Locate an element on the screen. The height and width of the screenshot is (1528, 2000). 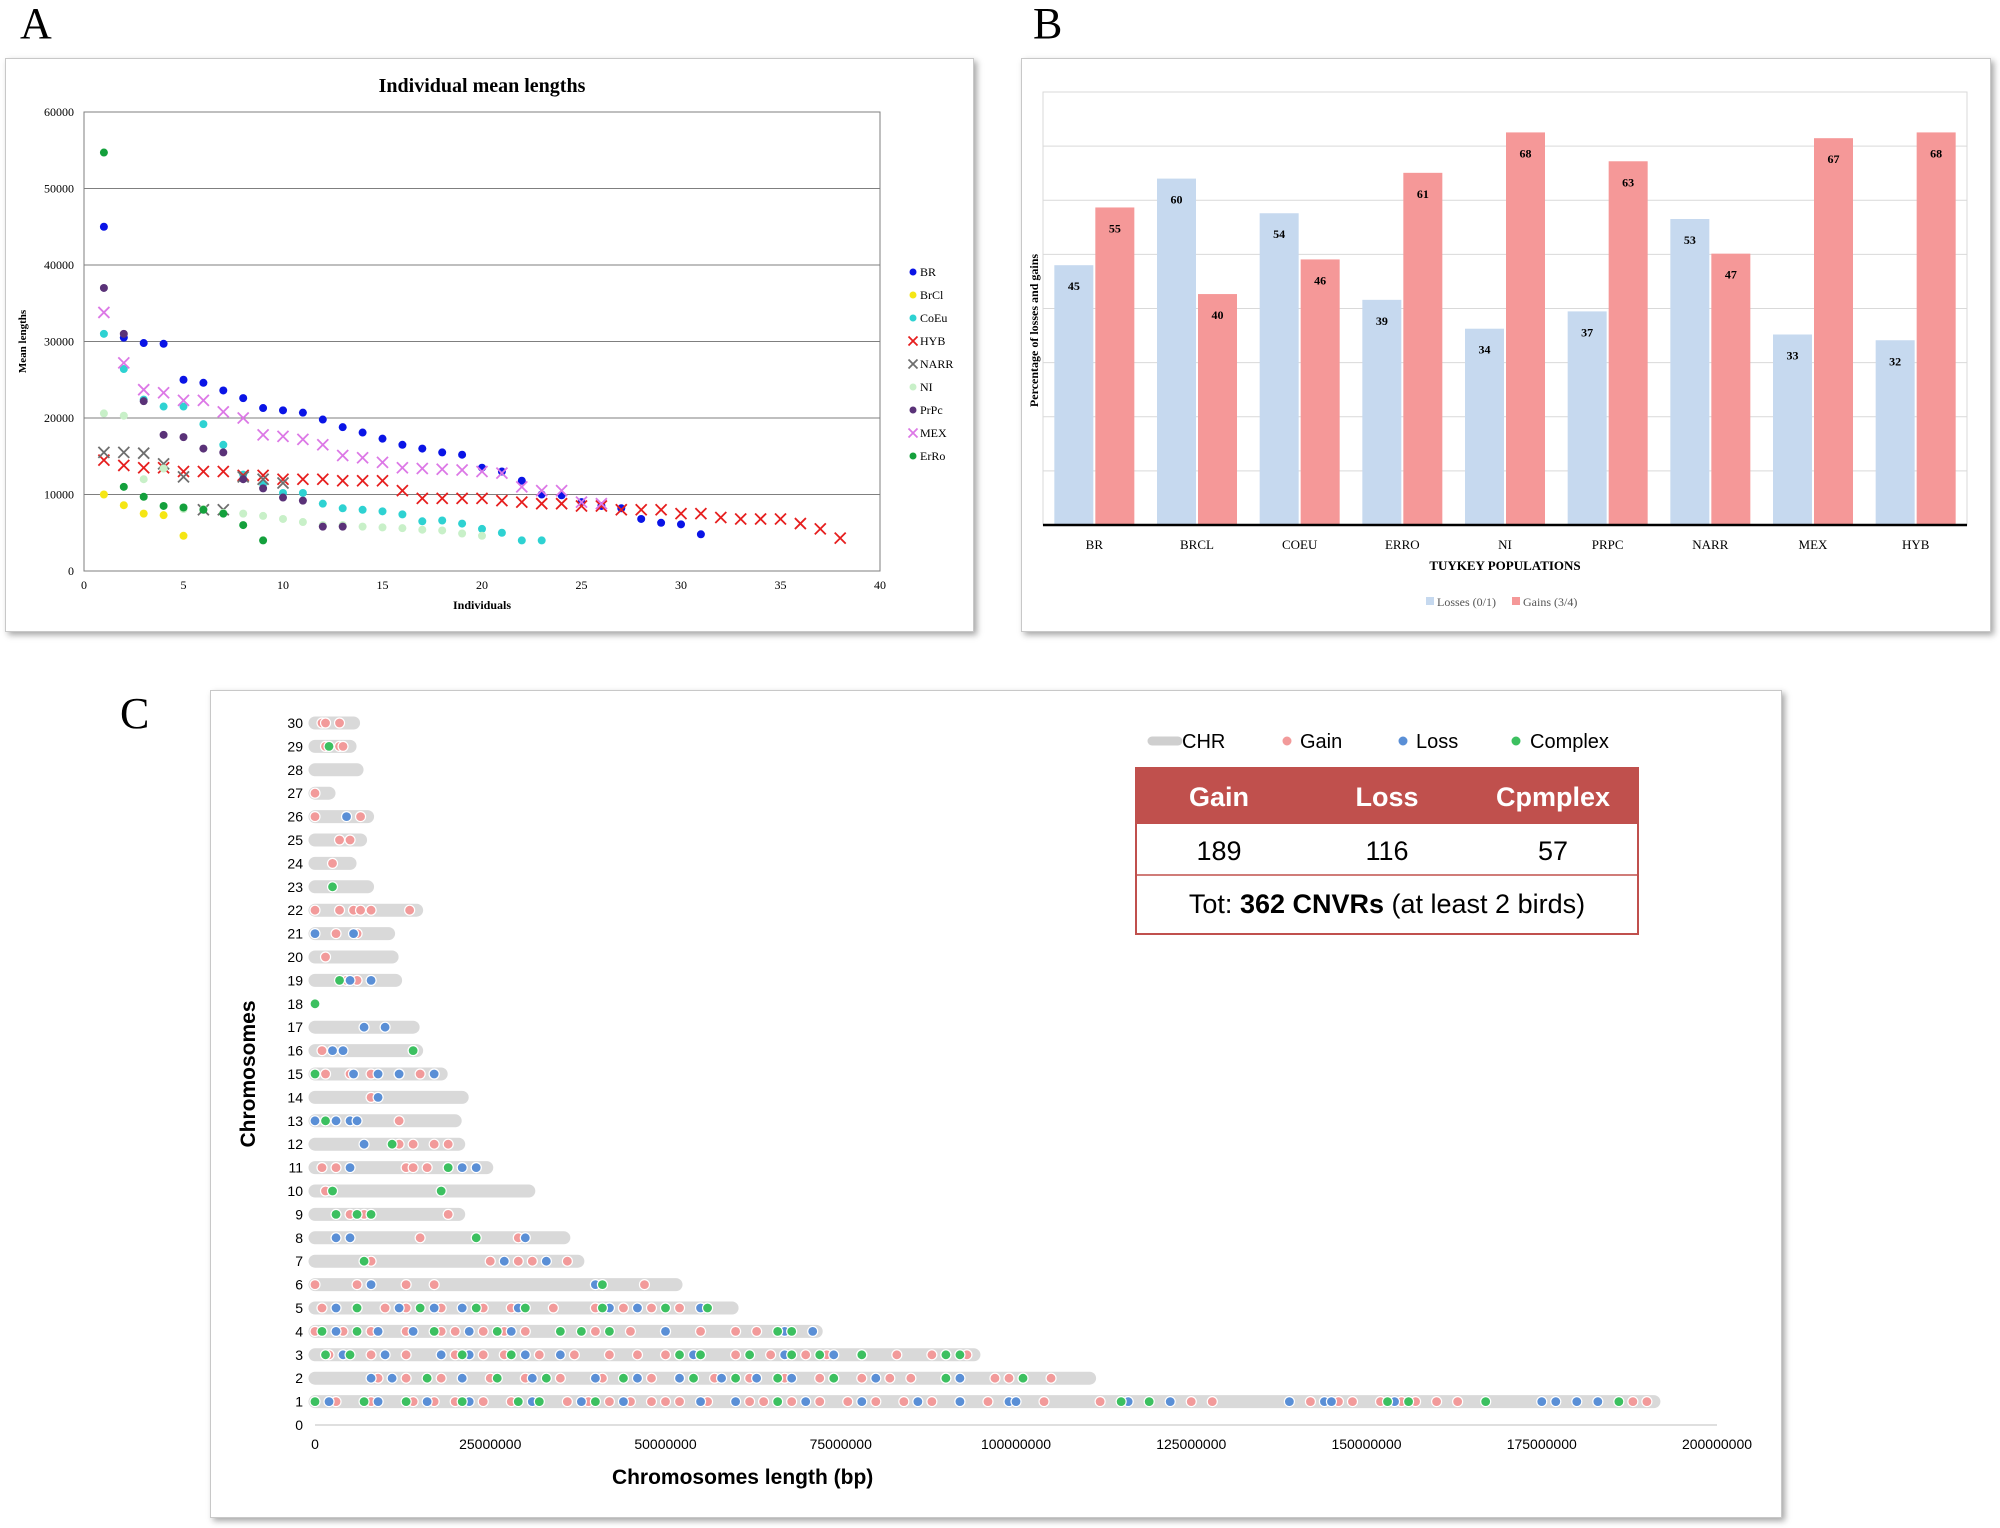
chart-a-point-narr is located at coordinates (123, 452).